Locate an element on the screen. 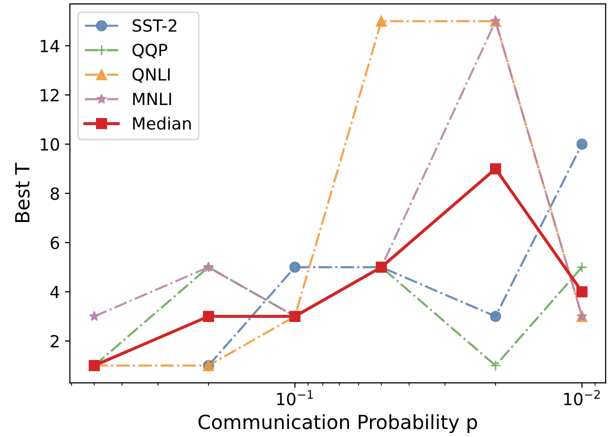 This screenshot has height=437, width=613. x-tick-label: 10$^{−2}$ is located at coordinates (582, 398).